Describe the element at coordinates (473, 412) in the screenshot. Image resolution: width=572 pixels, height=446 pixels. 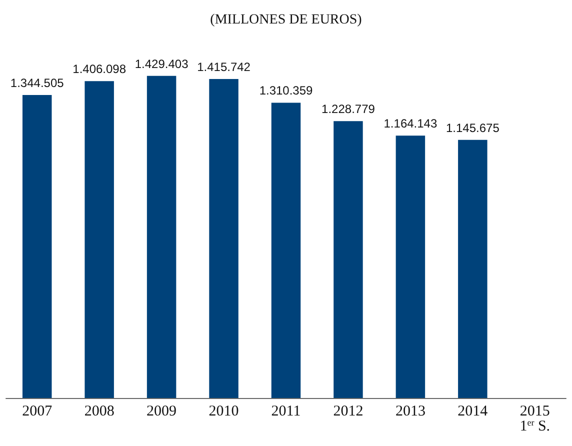
I see `x-tick-label: 2014` at that location.